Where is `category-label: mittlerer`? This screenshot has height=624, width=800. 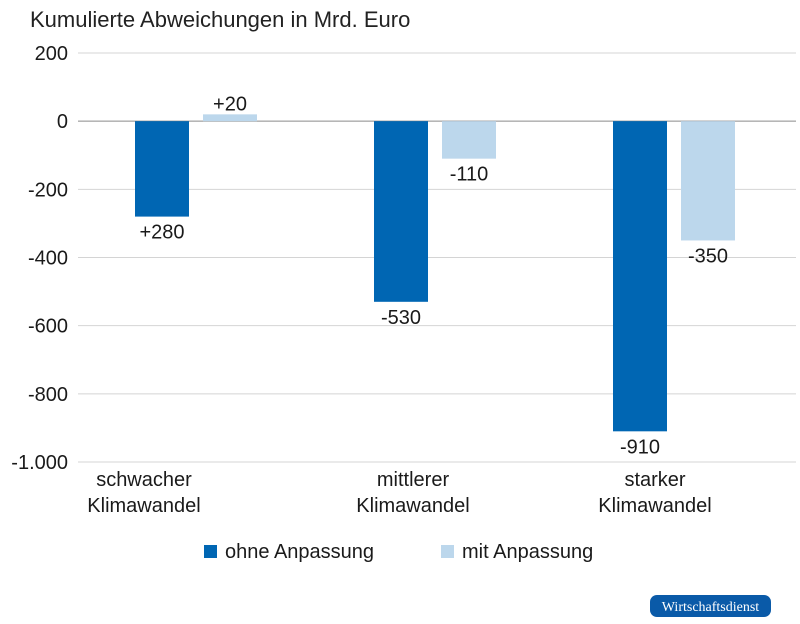 category-label: mittlerer is located at coordinates (413, 480).